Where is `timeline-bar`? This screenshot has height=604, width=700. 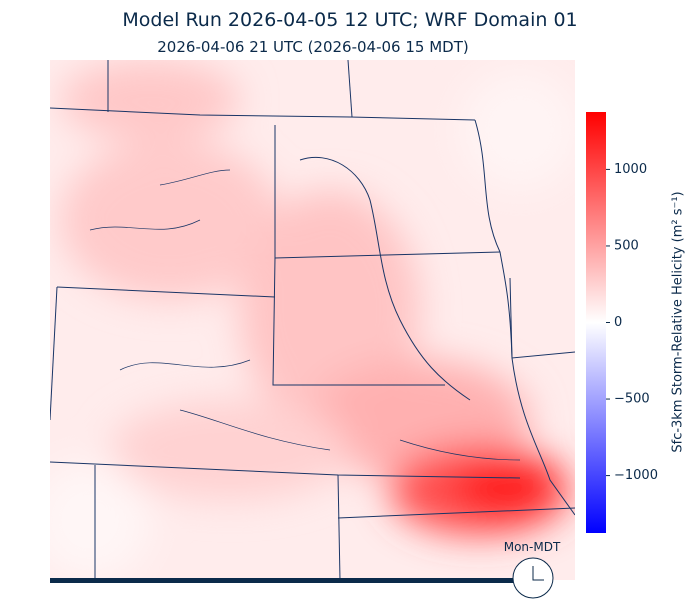
timeline-bar is located at coordinates (282, 580).